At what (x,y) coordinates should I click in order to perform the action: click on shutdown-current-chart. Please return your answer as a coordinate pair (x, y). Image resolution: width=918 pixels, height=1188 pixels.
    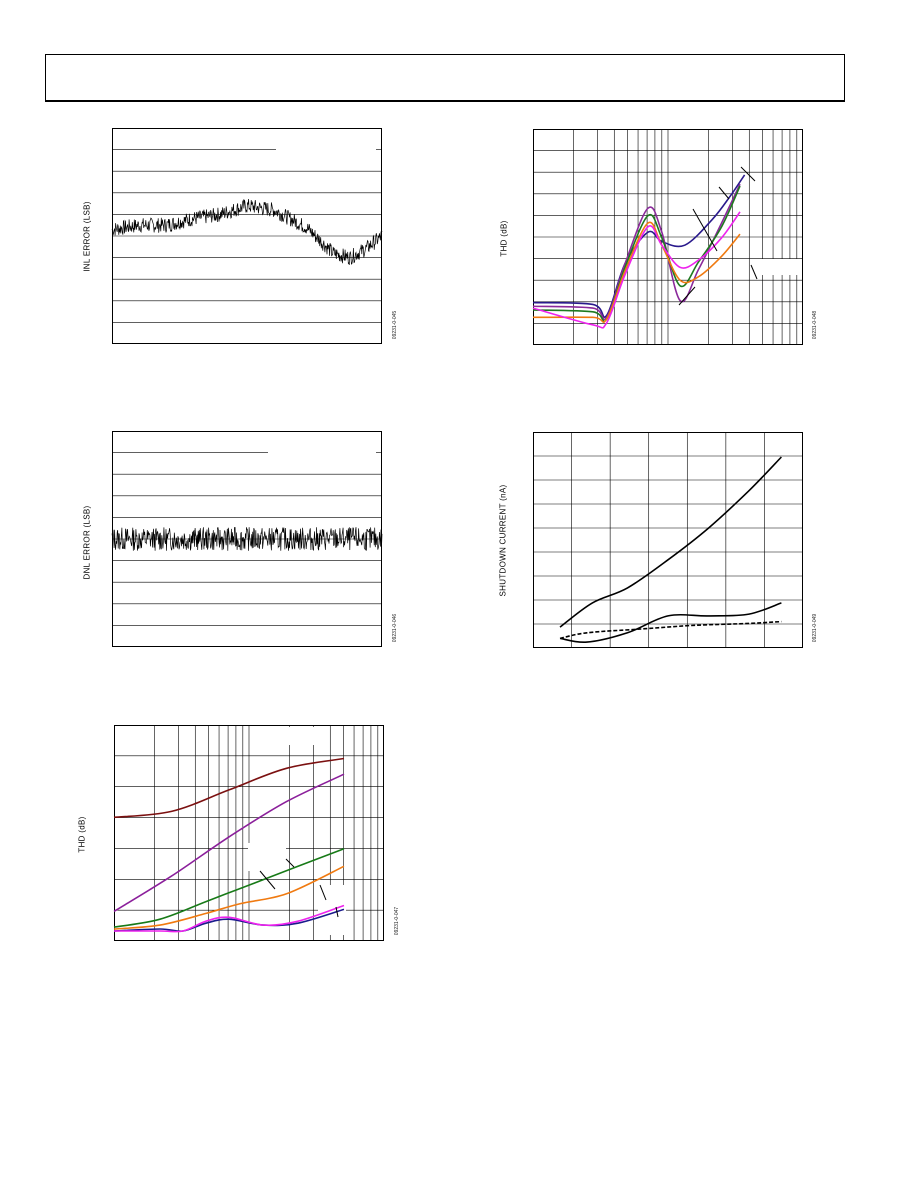
    Looking at the image, I should click on (668, 540).